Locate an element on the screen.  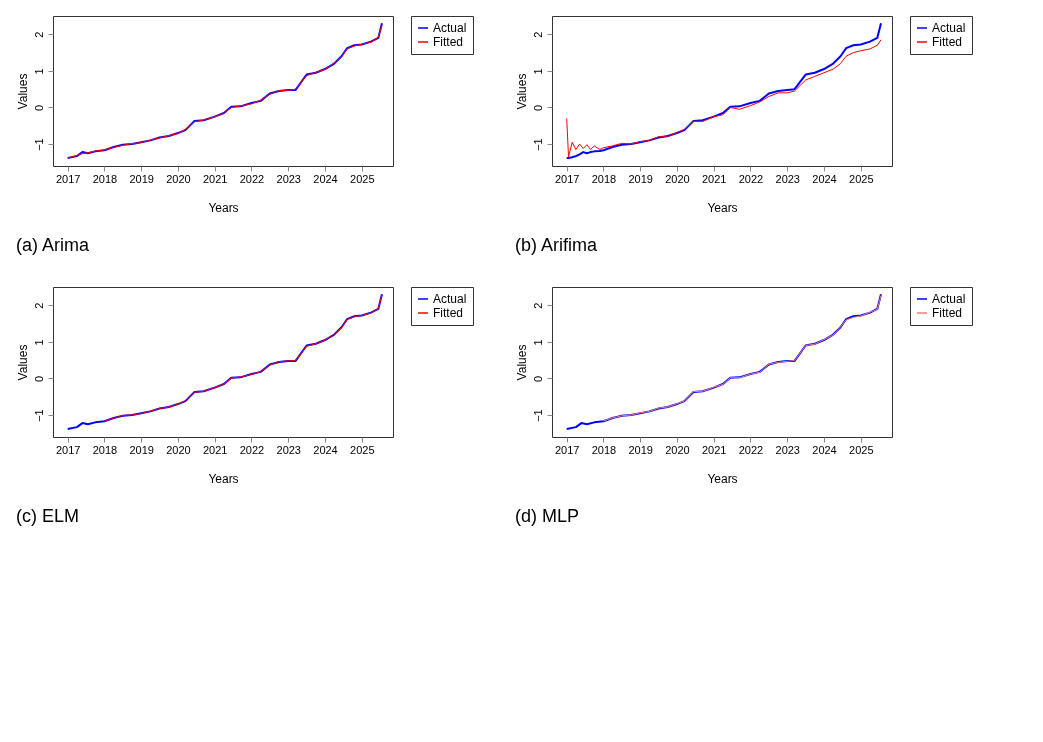
text: (b) Arifima is located at coordinates (556, 245).